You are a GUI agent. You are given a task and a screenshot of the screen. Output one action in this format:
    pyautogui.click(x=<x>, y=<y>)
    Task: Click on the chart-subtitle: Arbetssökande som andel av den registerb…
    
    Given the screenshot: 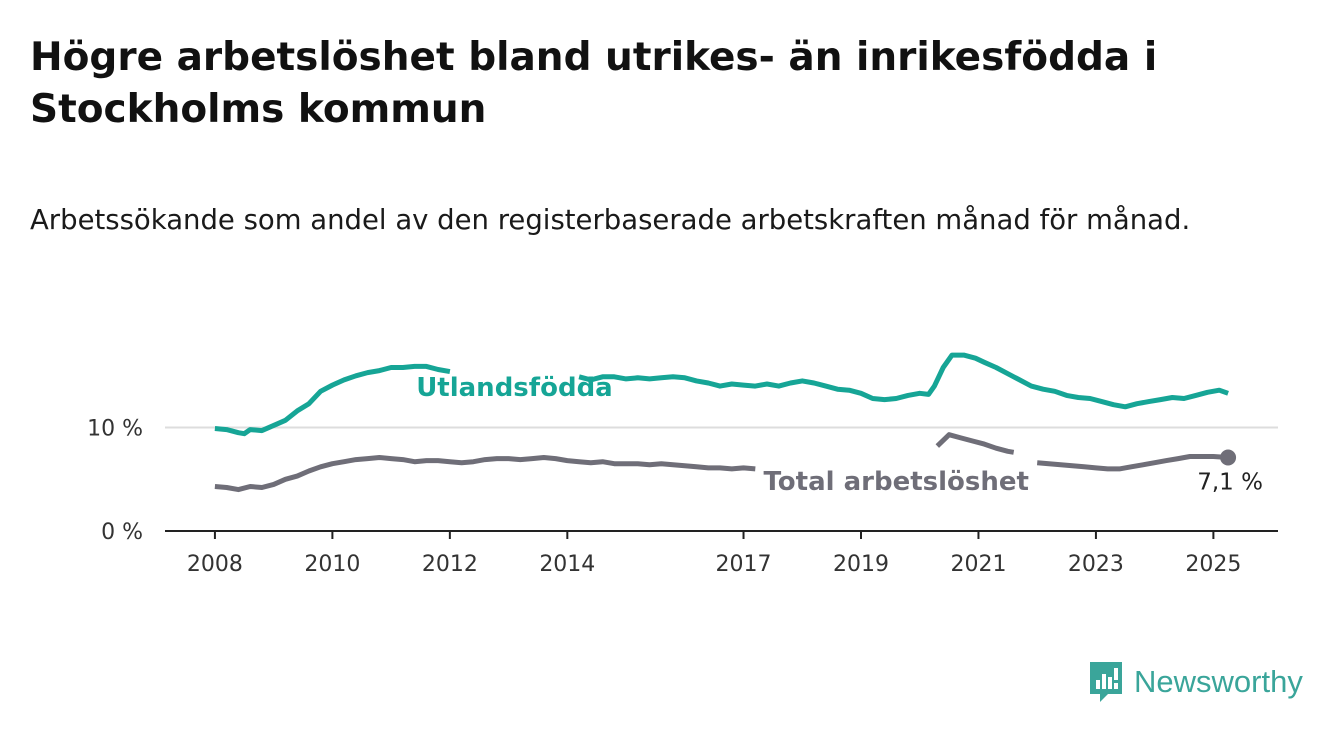 What is the action you would take?
    pyautogui.click(x=610, y=220)
    